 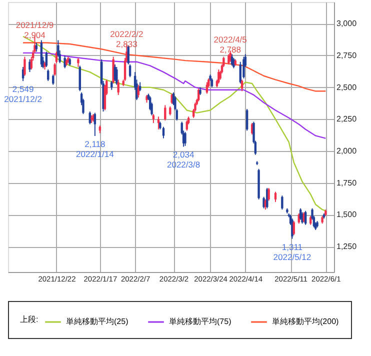 I want to click on y-tick-label: 2,750, so click(x=347, y=55).